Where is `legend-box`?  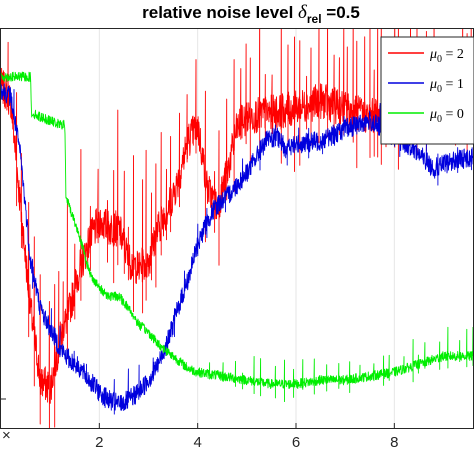
legend-box is located at coordinates (427, 90).